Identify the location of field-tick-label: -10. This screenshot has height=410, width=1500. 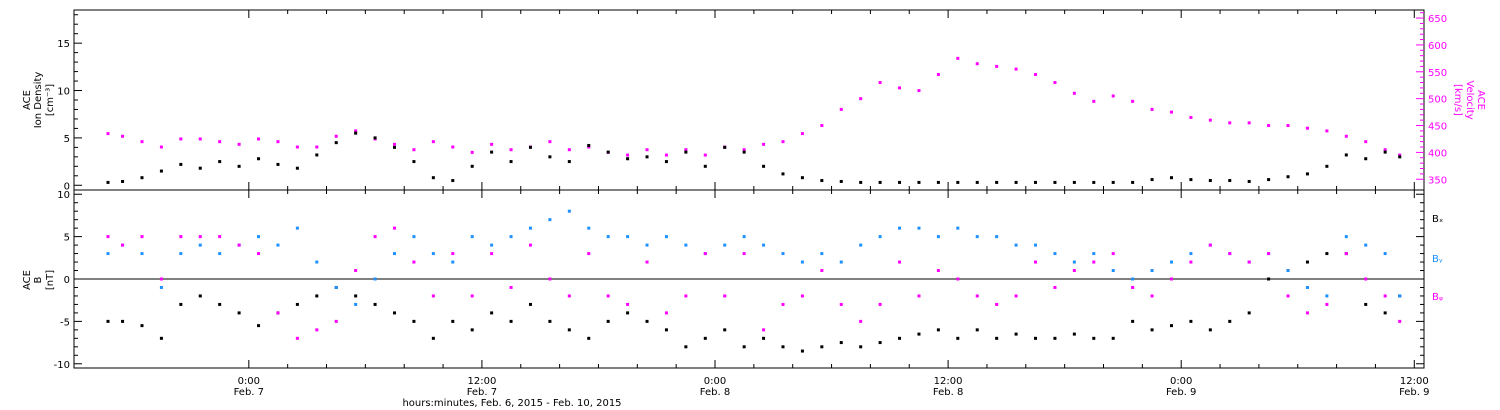
(62, 365).